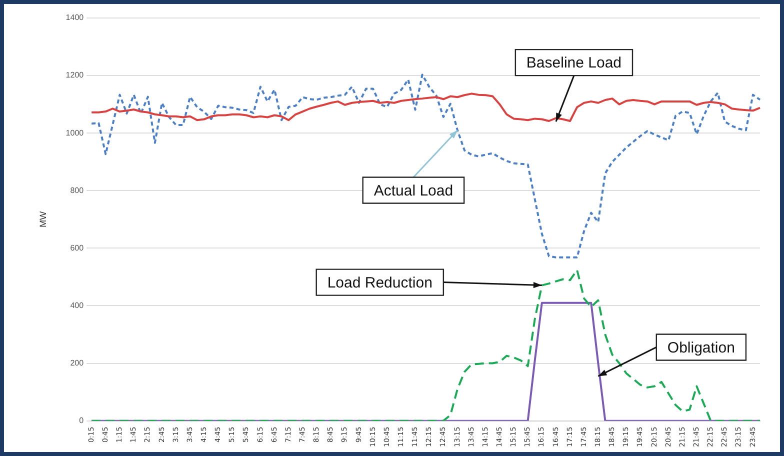 The height and width of the screenshot is (456, 784). I want to click on y-tick-label: 800, so click(77, 190).